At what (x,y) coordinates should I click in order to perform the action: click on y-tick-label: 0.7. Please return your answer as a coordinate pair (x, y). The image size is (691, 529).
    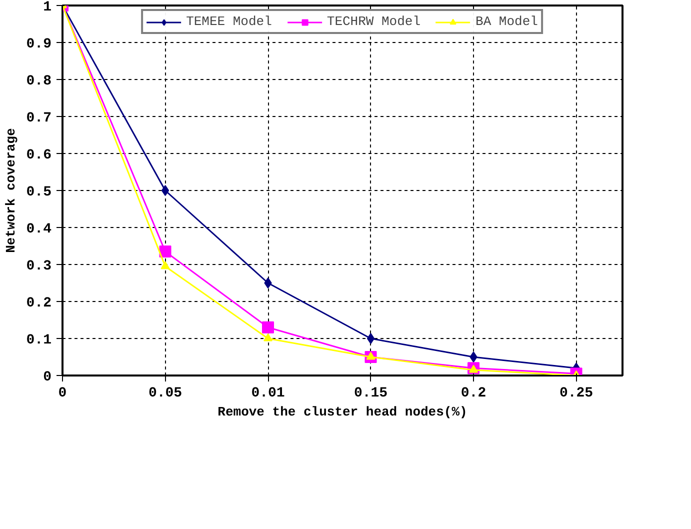
    Looking at the image, I should click on (39, 118).